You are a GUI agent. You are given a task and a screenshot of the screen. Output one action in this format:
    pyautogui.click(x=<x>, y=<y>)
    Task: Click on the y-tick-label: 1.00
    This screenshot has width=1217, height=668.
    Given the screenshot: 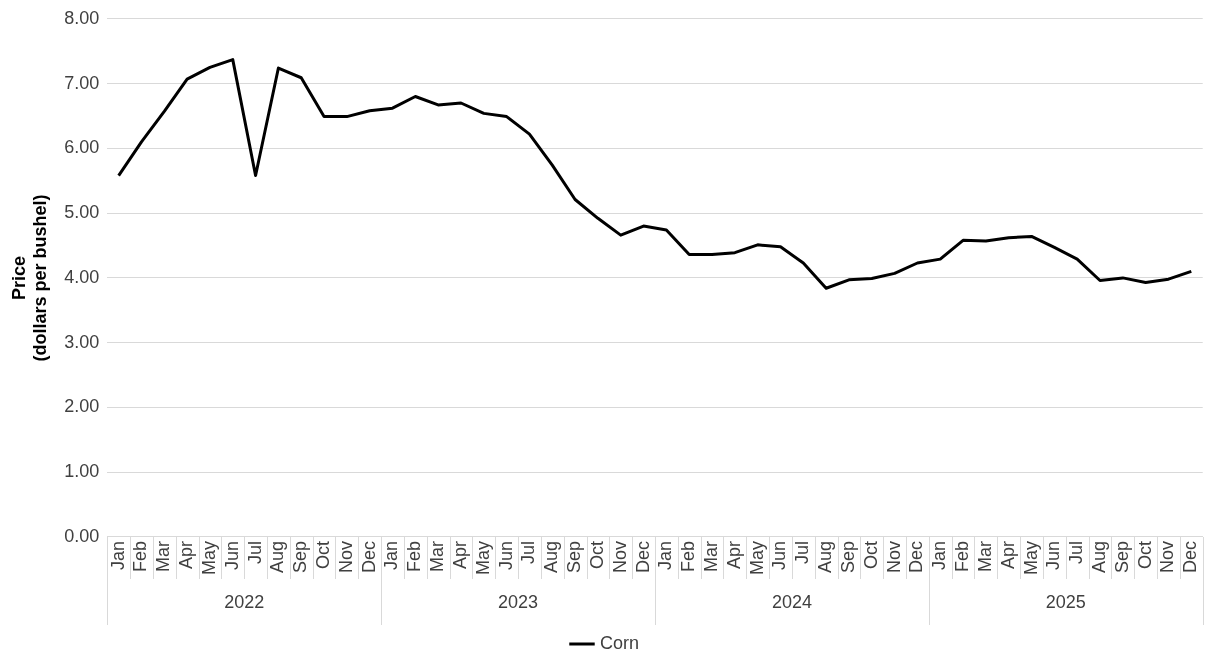 What is the action you would take?
    pyautogui.click(x=82, y=471)
    